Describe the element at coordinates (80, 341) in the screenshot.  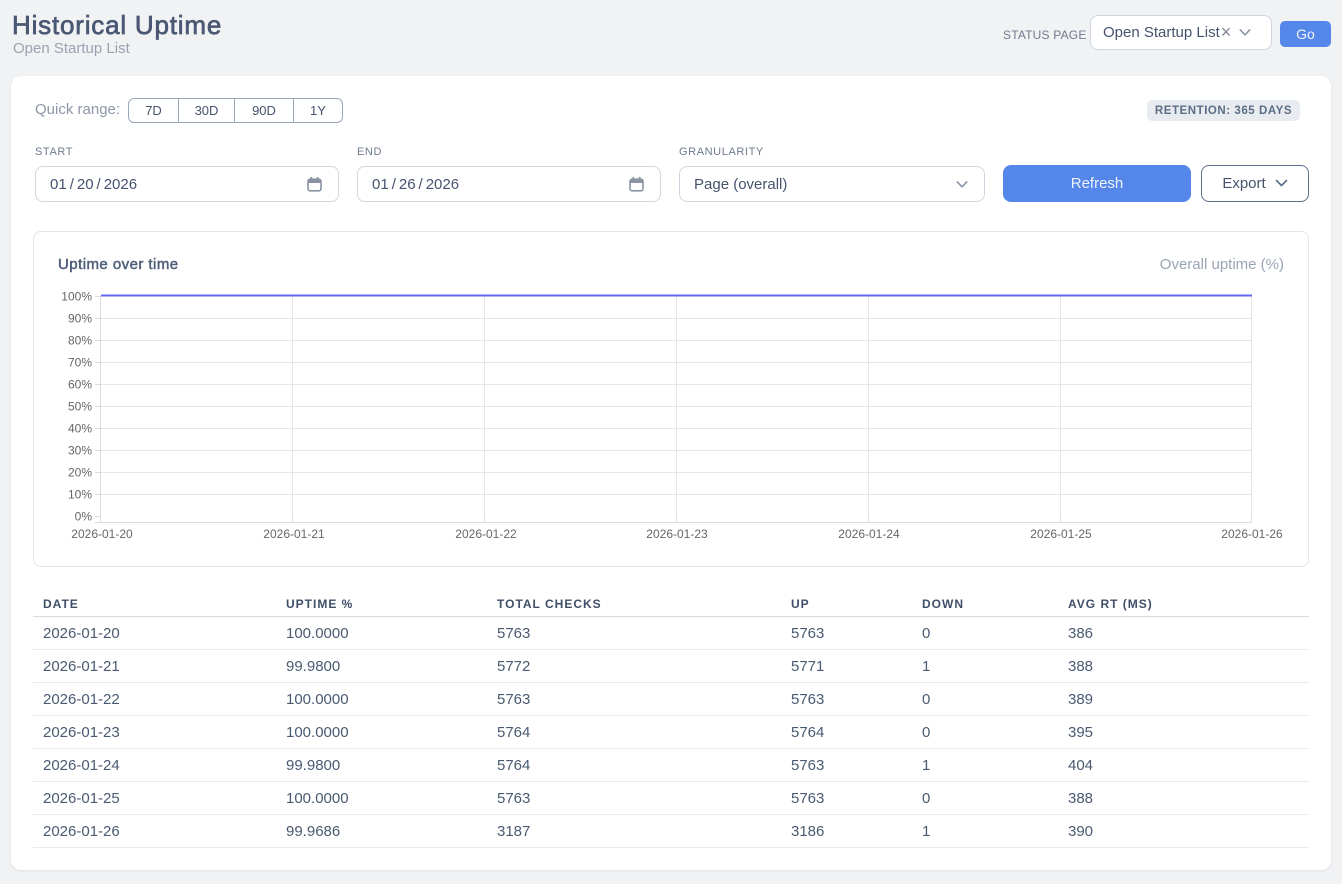
I see `svg-text: 80%` at that location.